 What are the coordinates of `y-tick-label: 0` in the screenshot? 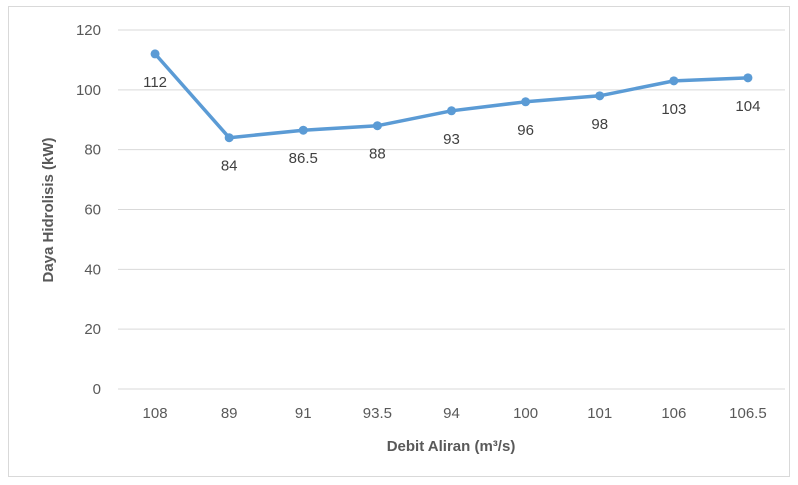 It's located at (97, 389).